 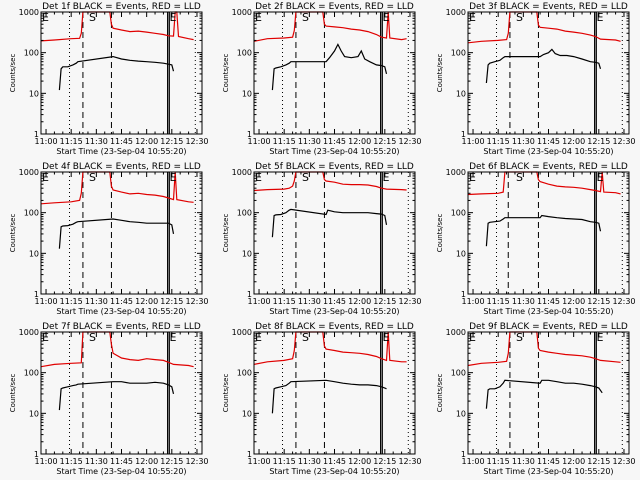 I want to click on chart-title: Det 4f BLACK = Events, RED = LLD, so click(x=121, y=167).